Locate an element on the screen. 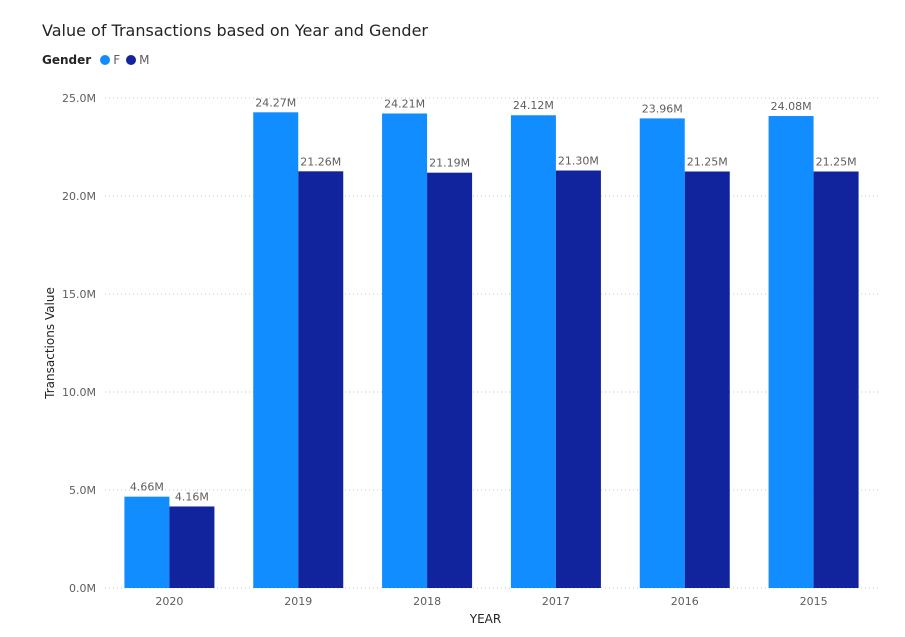 The image size is (905, 637). bar-m-2015 is located at coordinates (836, 379).